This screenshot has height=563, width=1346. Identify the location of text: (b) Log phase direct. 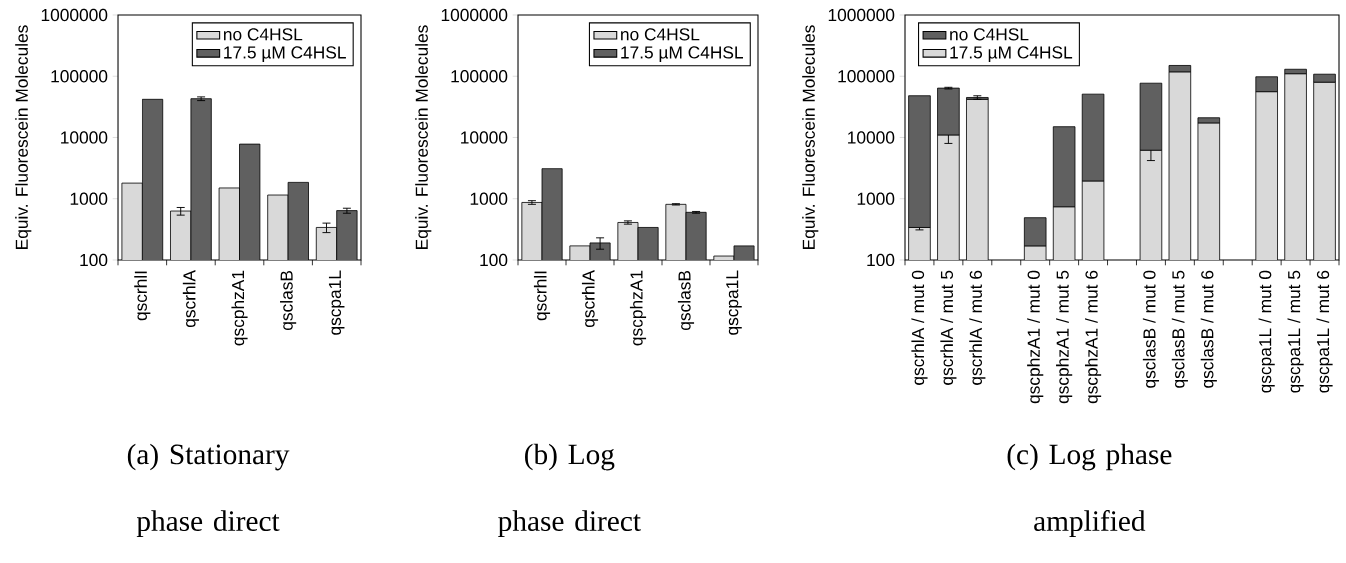
(569, 490).